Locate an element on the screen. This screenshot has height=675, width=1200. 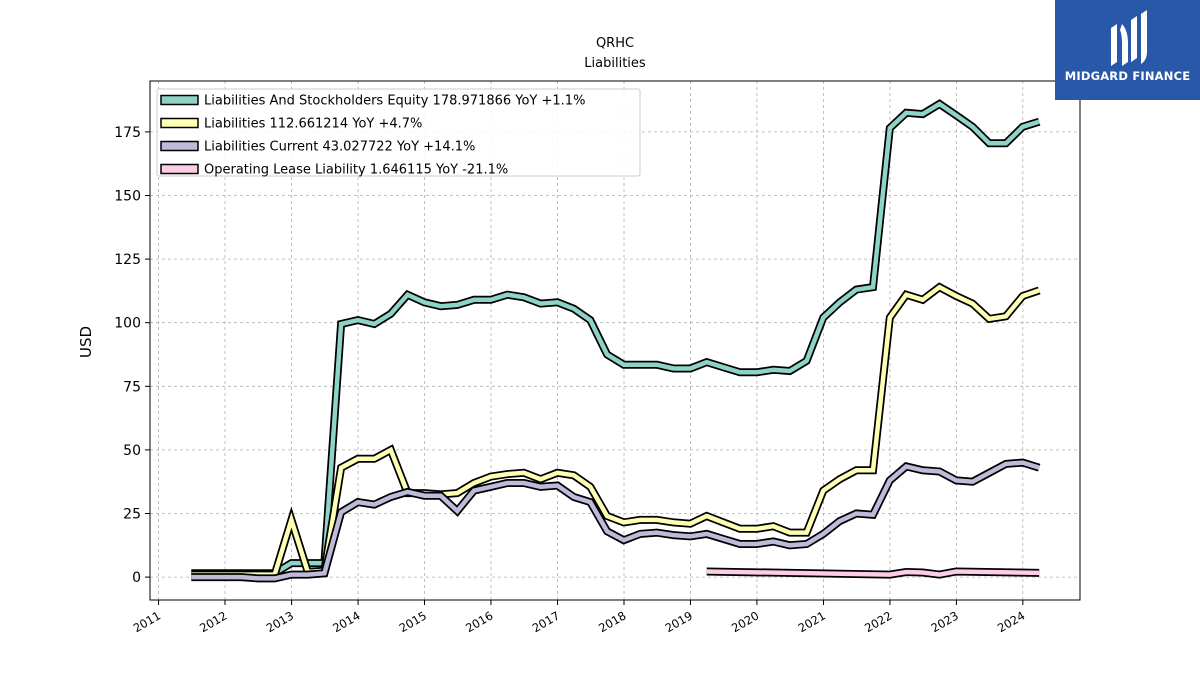
x-tick-label: 2020 is located at coordinates (745, 621).